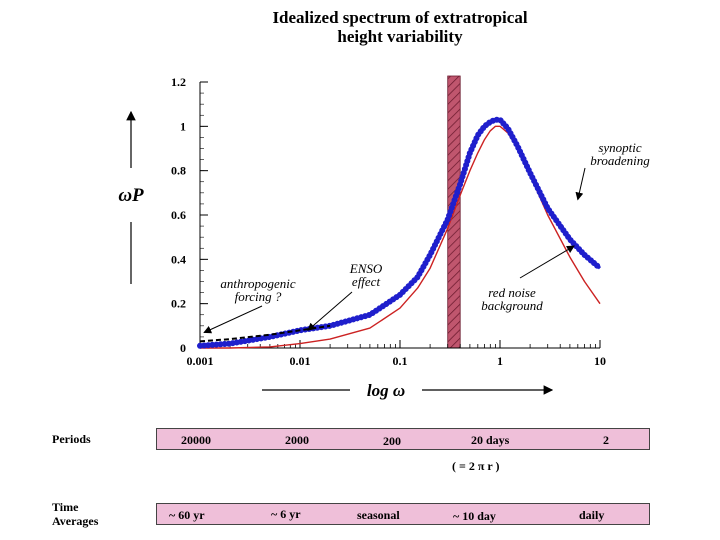 This screenshot has height=540, width=720. Describe the element at coordinates (600, 361) in the screenshot. I see `x-tick-label: 10` at that location.